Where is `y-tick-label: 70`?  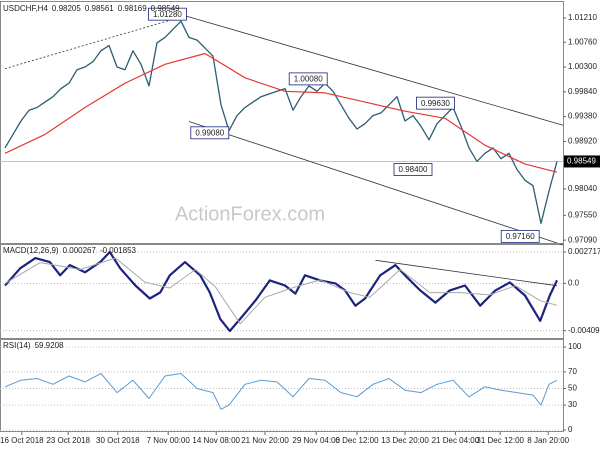
y-tick-label: 70 is located at coordinates (572, 371).